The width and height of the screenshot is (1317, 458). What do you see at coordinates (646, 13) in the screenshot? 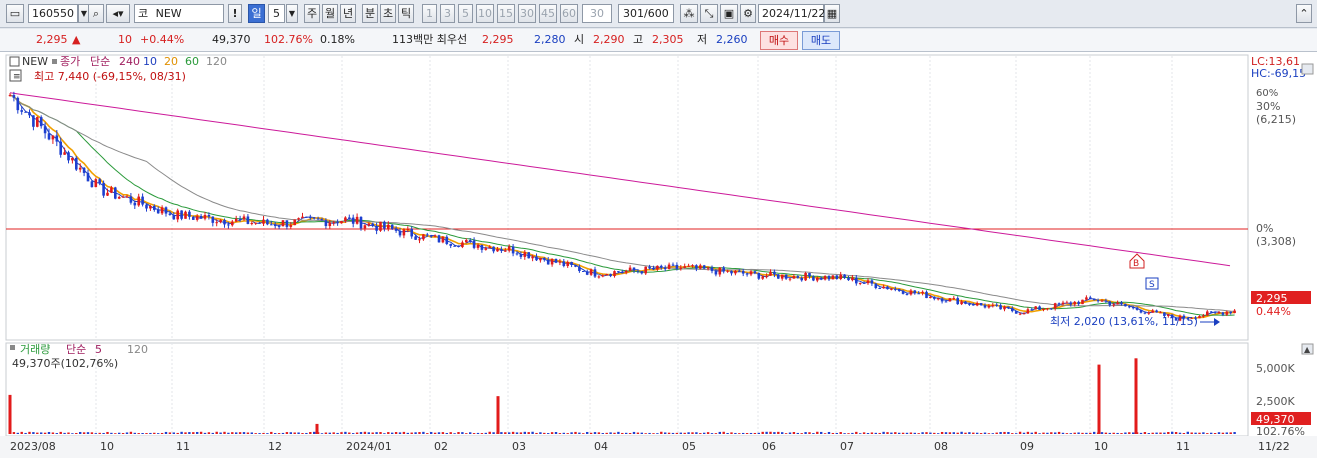
I see `count-field: 301/600` at bounding box center [646, 13].